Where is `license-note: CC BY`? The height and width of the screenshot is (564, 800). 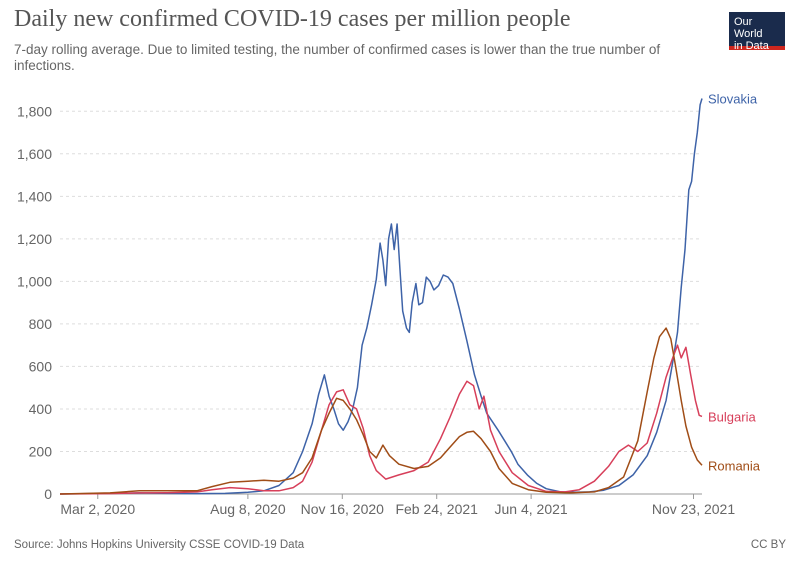
license-note: CC BY is located at coordinates (768, 545).